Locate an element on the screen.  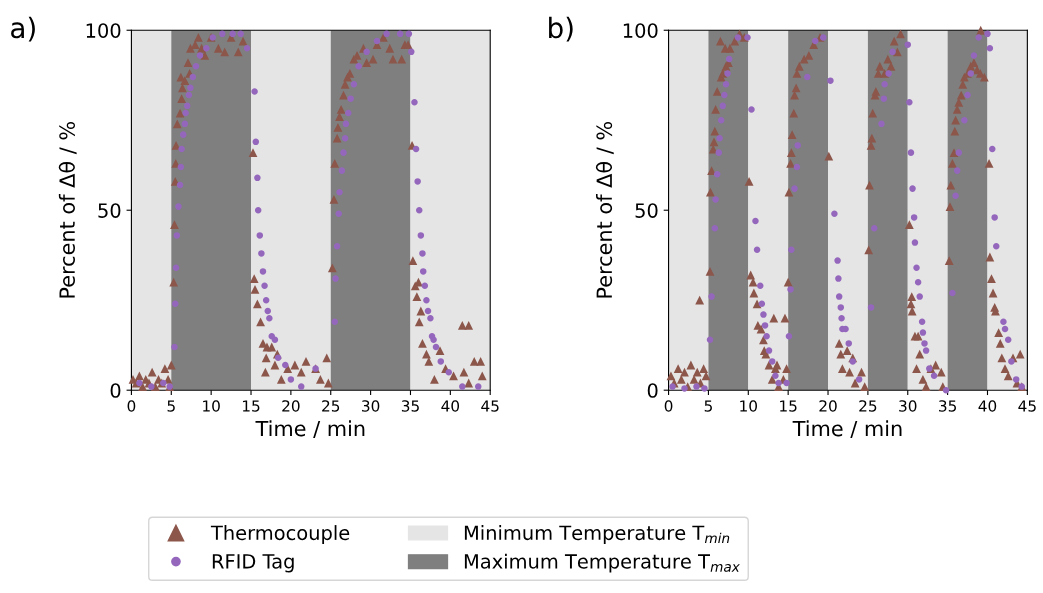
chart-title: b) is located at coordinates (561, 29).